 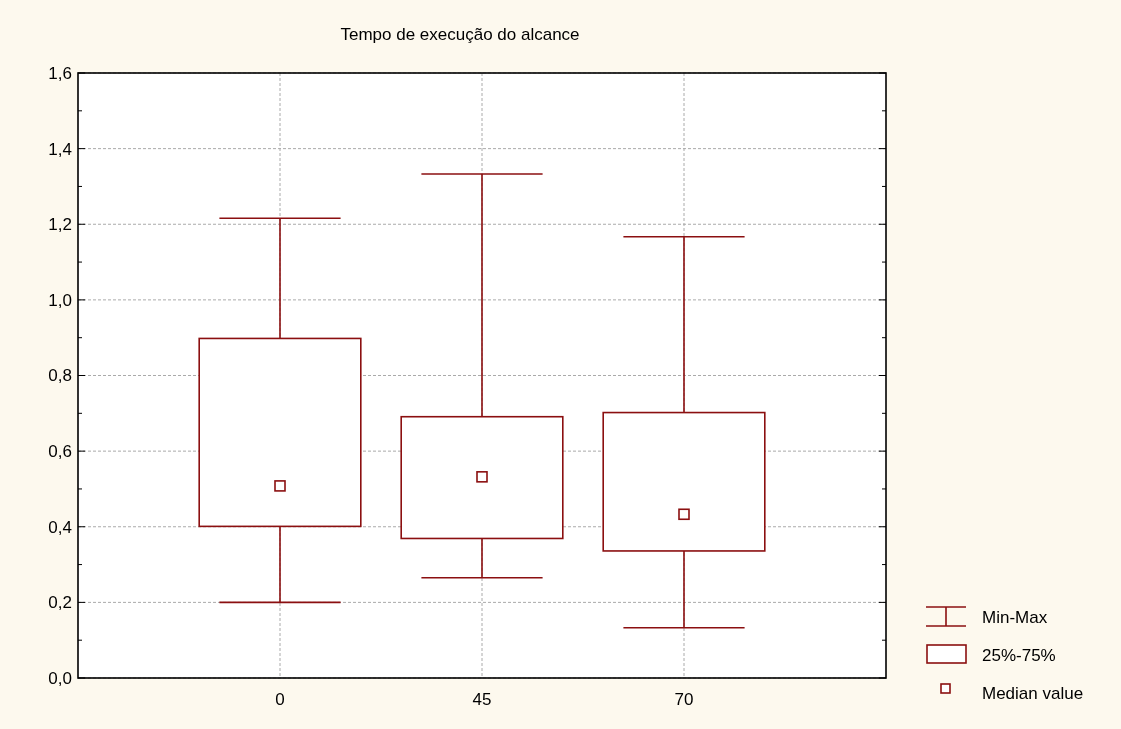 What do you see at coordinates (1033, 693) in the screenshot?
I see `text: Median value` at bounding box center [1033, 693].